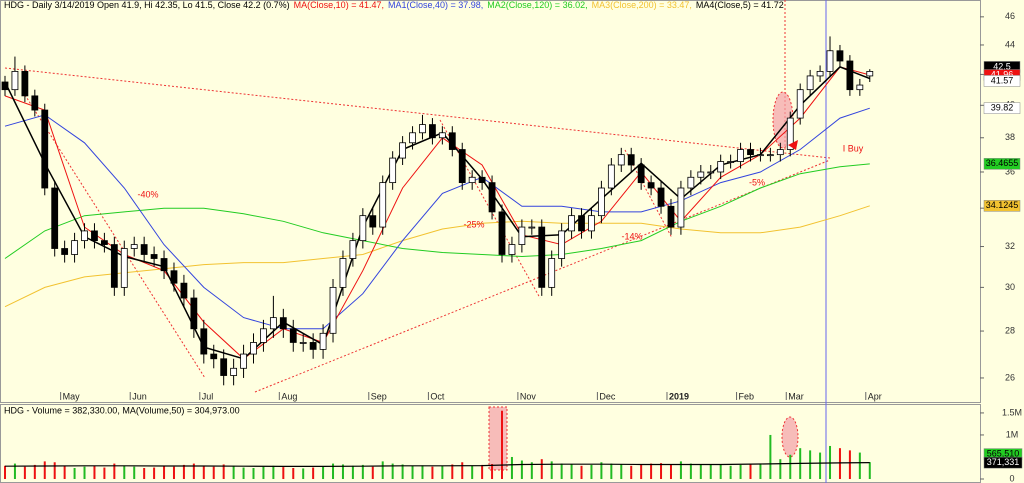 This screenshot has height=483, width=1024. What do you see at coordinates (1012, 412) in the screenshot?
I see `y-tick-label: 1.5M` at bounding box center [1012, 412].